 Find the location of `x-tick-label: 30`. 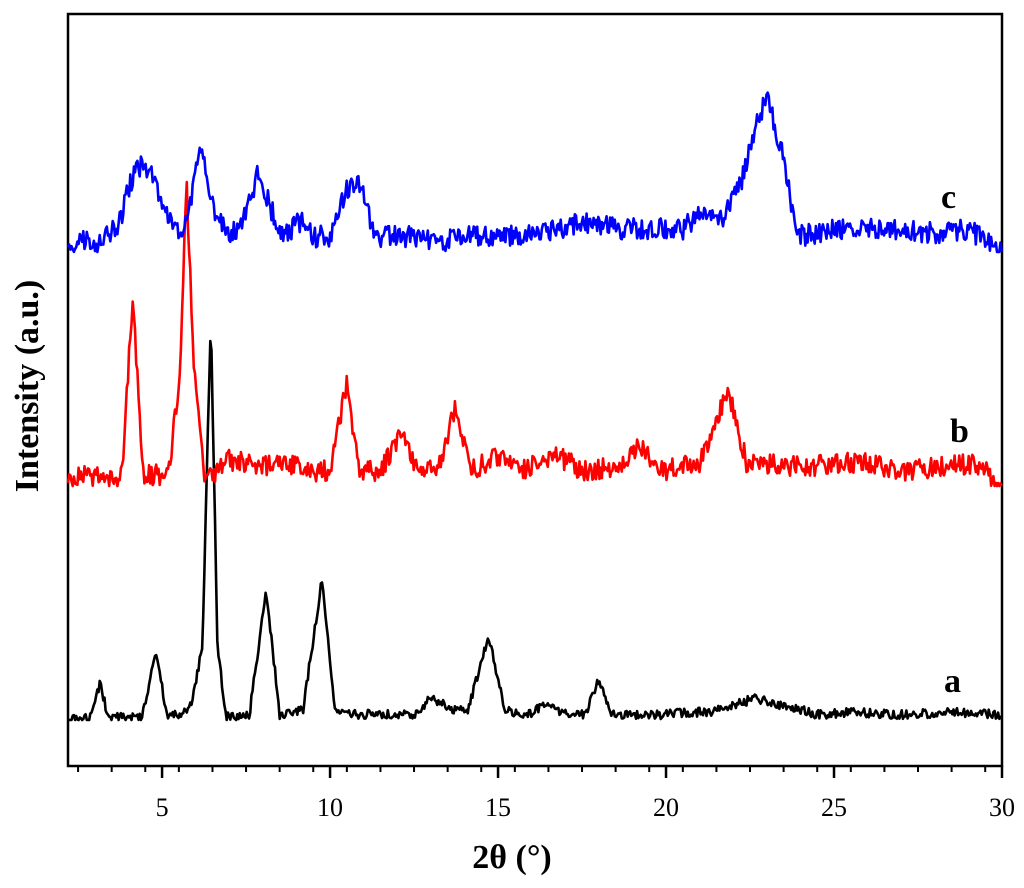

x-tick-label: 30 is located at coordinates (1002, 807).